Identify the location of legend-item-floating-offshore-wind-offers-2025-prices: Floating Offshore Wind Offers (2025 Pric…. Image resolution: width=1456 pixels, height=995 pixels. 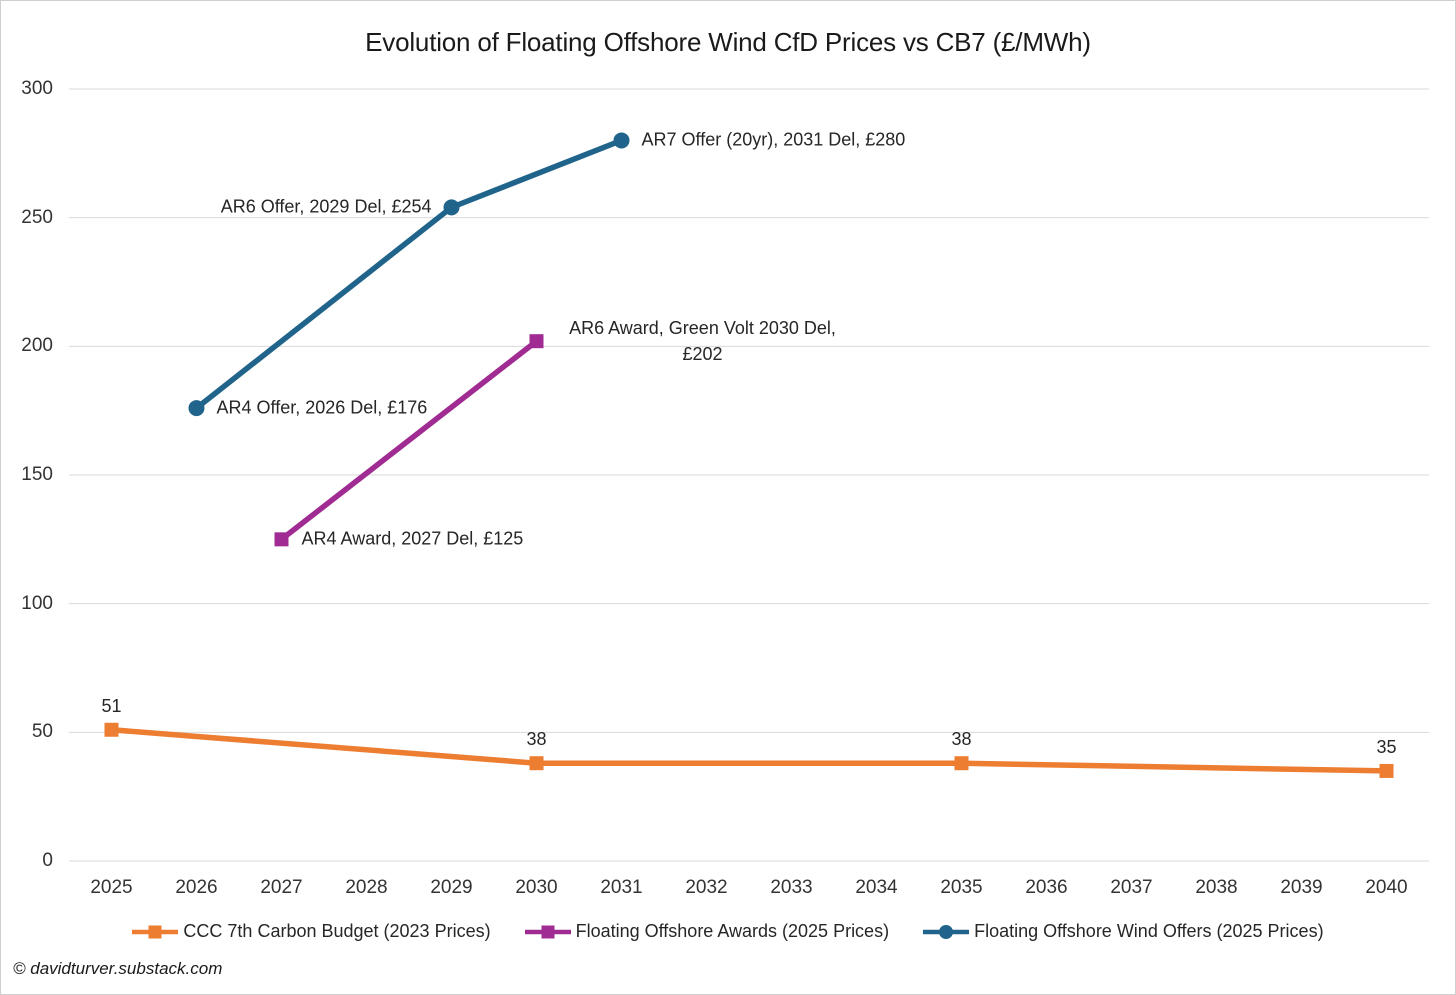
(1123, 931).